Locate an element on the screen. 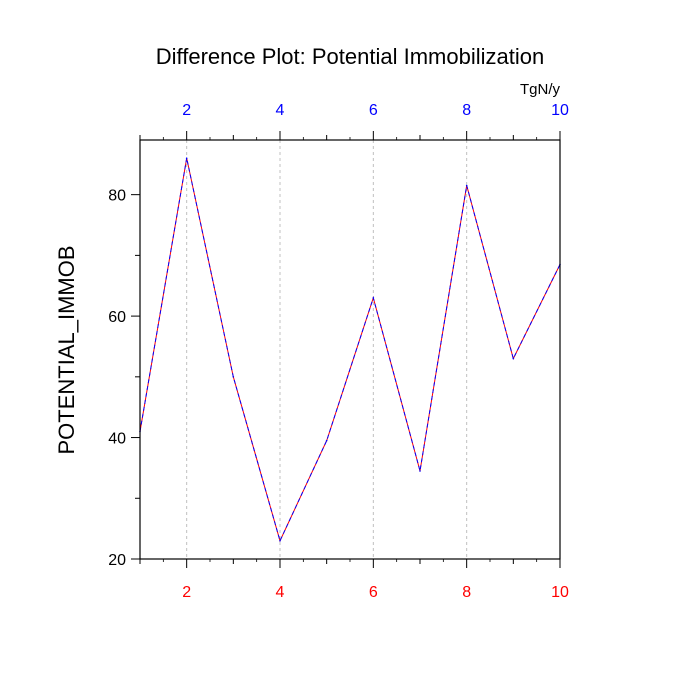 This screenshot has width=700, height=700. x-tick-label-top-8: 8 is located at coordinates (466, 110).